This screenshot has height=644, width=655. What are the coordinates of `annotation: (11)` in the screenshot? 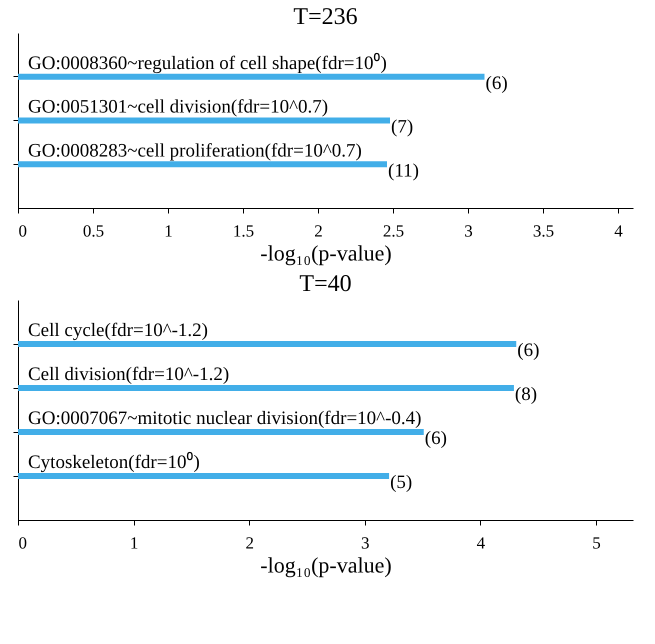 It's located at (403, 171).